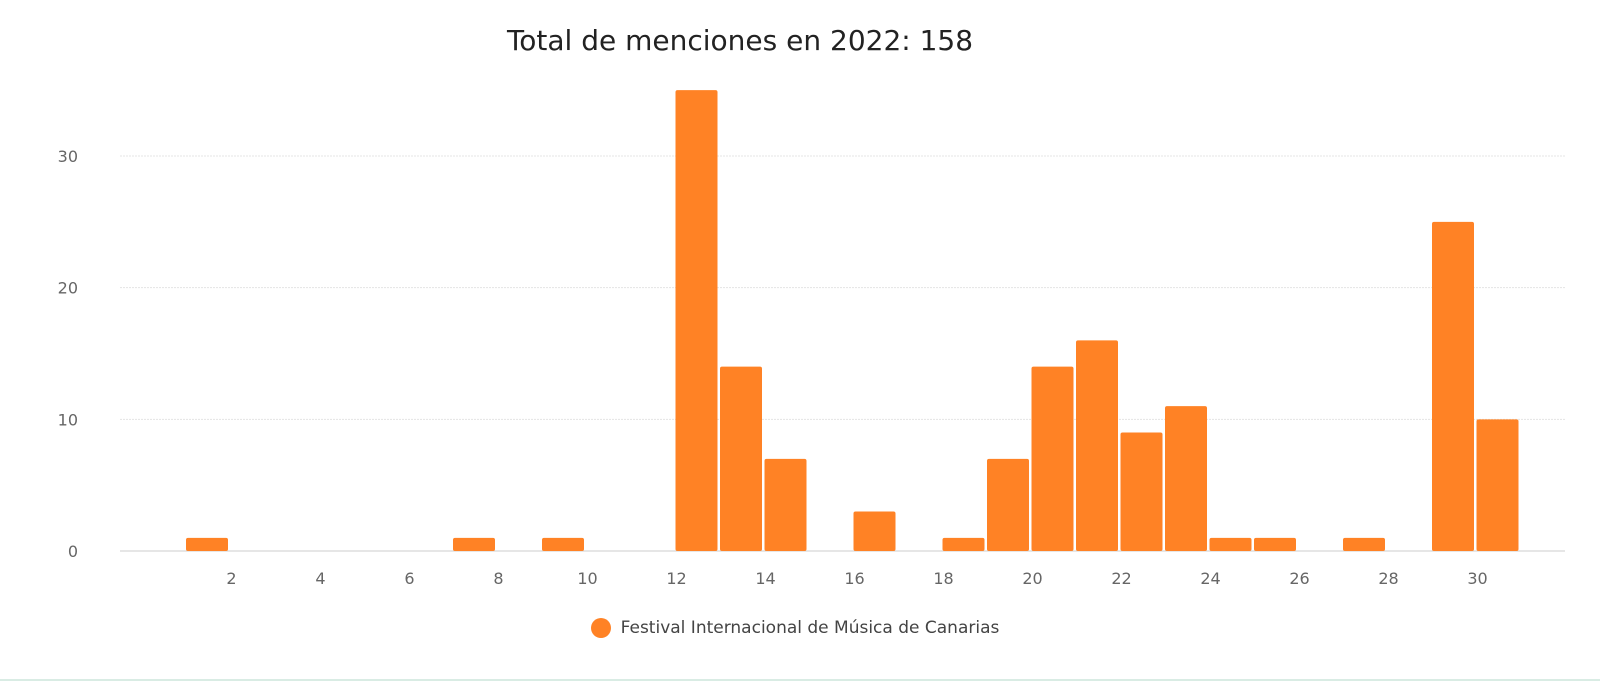  What do you see at coordinates (1210, 578) in the screenshot?
I see `x-tick-label: 24` at bounding box center [1210, 578].